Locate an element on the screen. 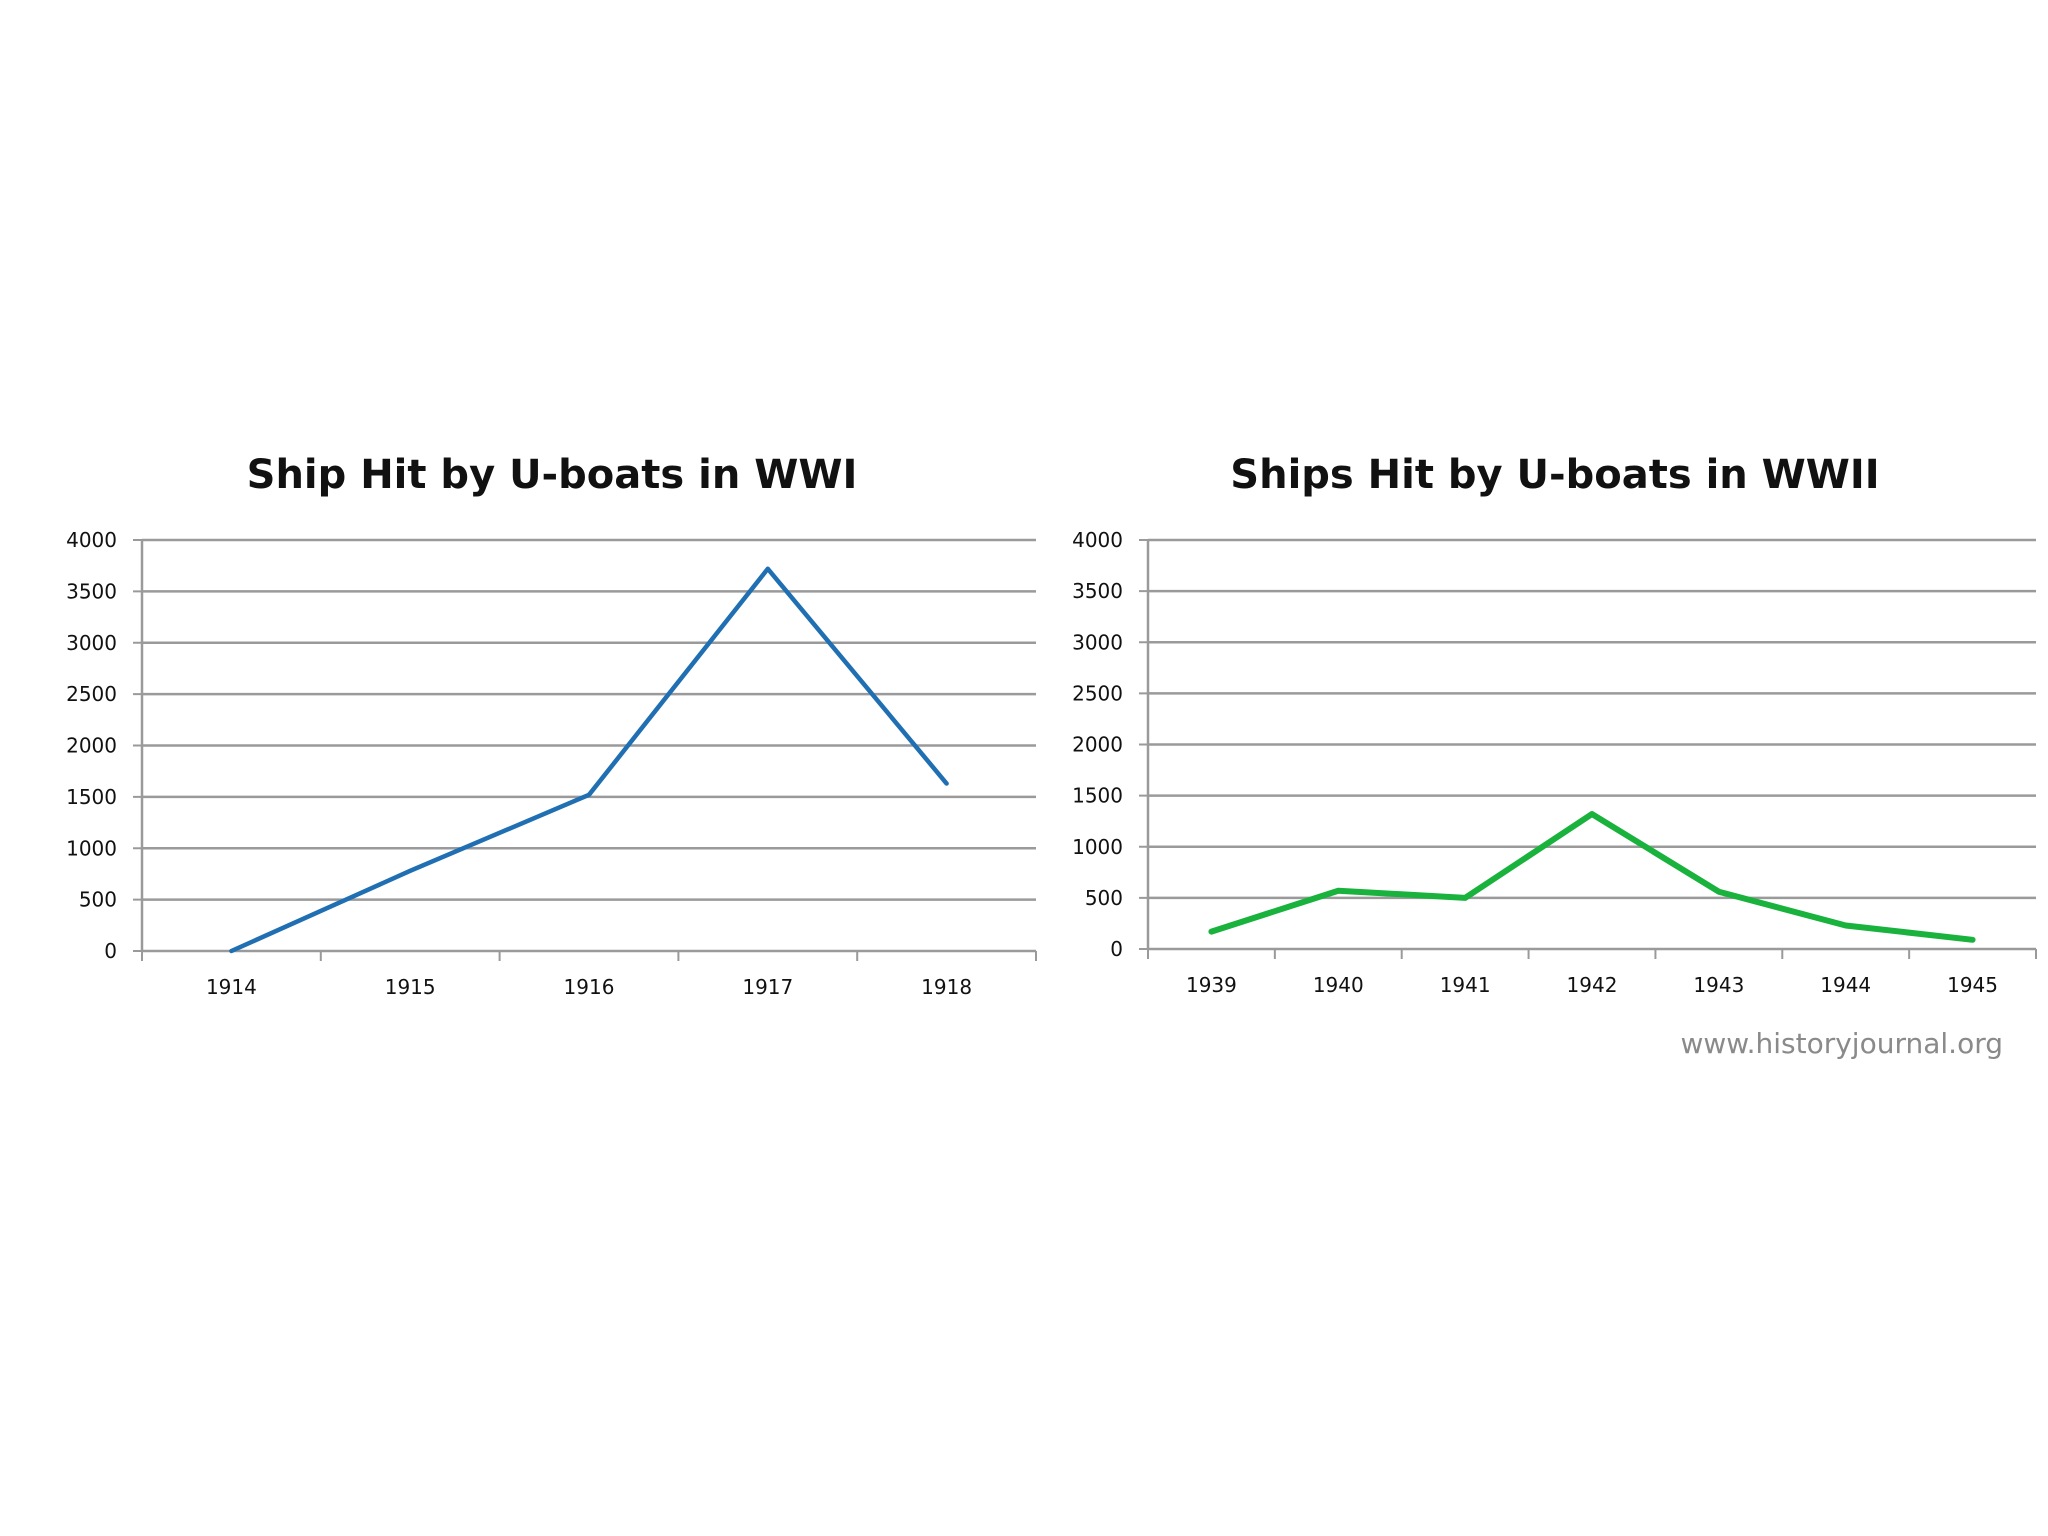 The width and height of the screenshot is (2048, 1536). x-tick-label-1945: 1945 is located at coordinates (1972, 985).